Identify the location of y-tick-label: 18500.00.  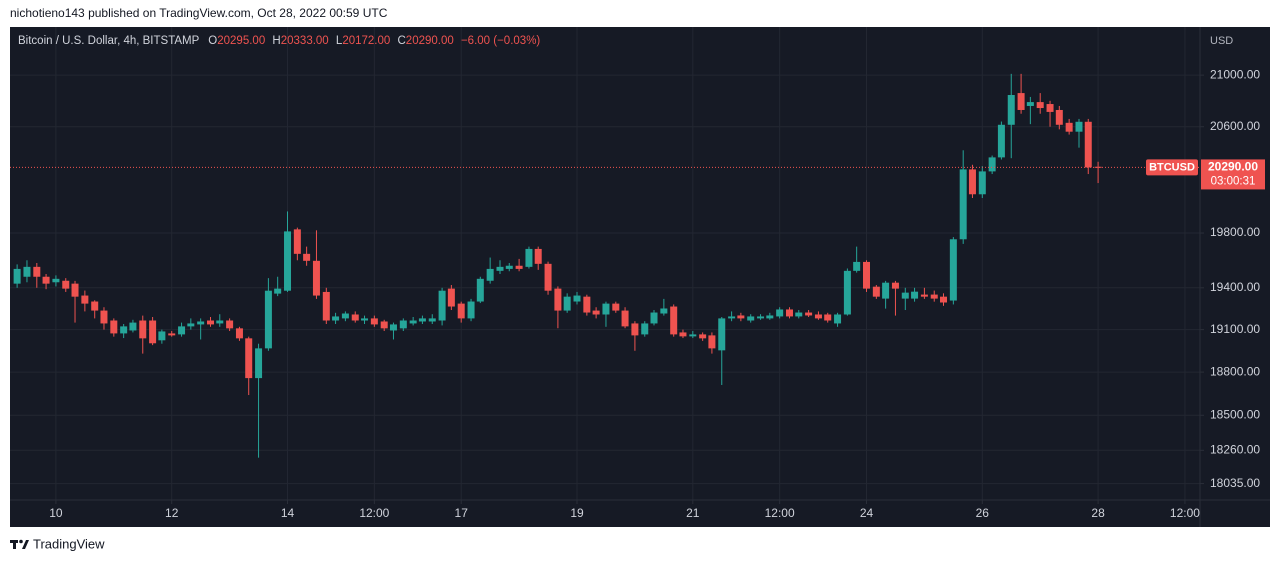
(1235, 414).